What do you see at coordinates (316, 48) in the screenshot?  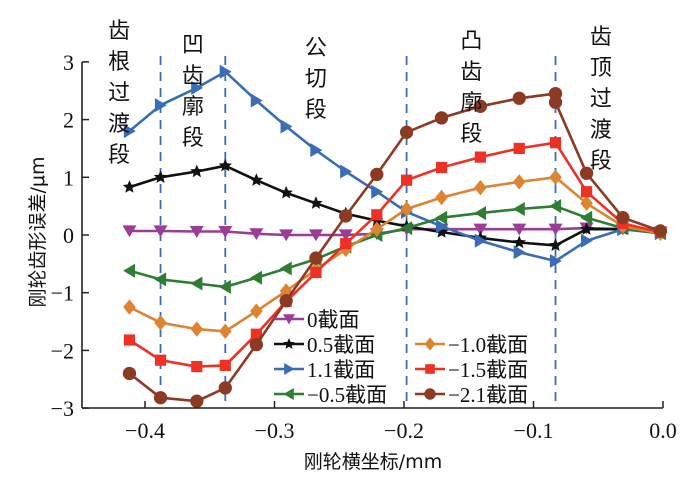 I see `region-label-char: 公` at bounding box center [316, 48].